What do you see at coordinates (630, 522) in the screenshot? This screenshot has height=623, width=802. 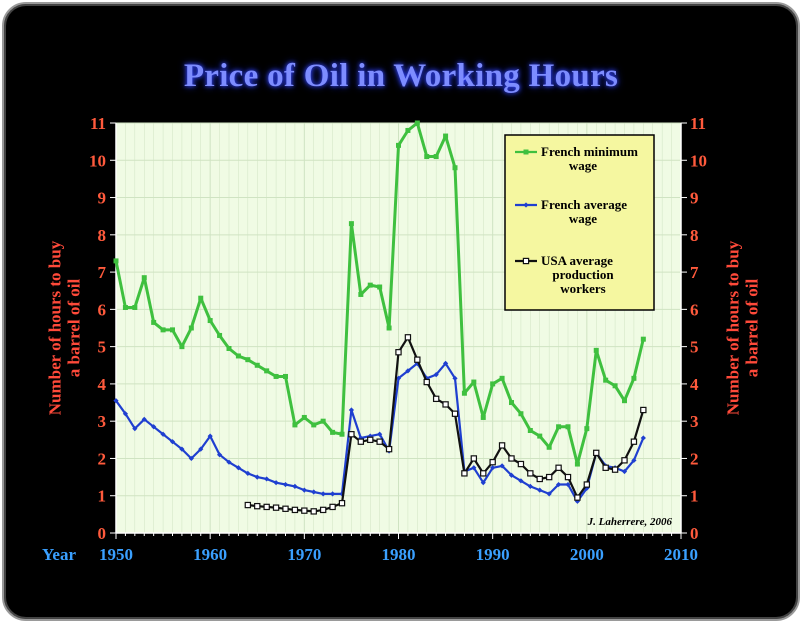 I see `credit-text: J. Laherrere, 2006` at bounding box center [630, 522].